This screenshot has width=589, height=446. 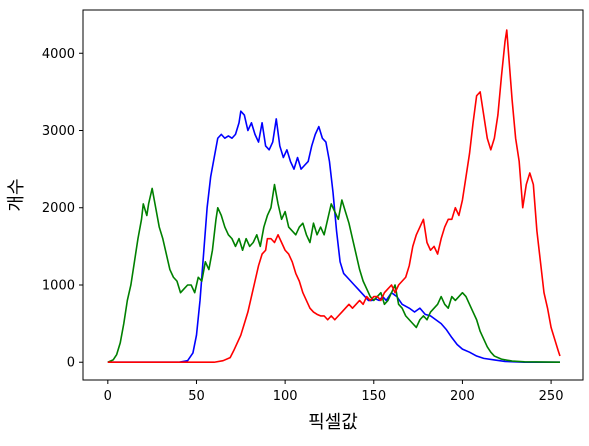 What do you see at coordinates (58, 54) in the screenshot?
I see `y-tick-label: 4000` at bounding box center [58, 54].